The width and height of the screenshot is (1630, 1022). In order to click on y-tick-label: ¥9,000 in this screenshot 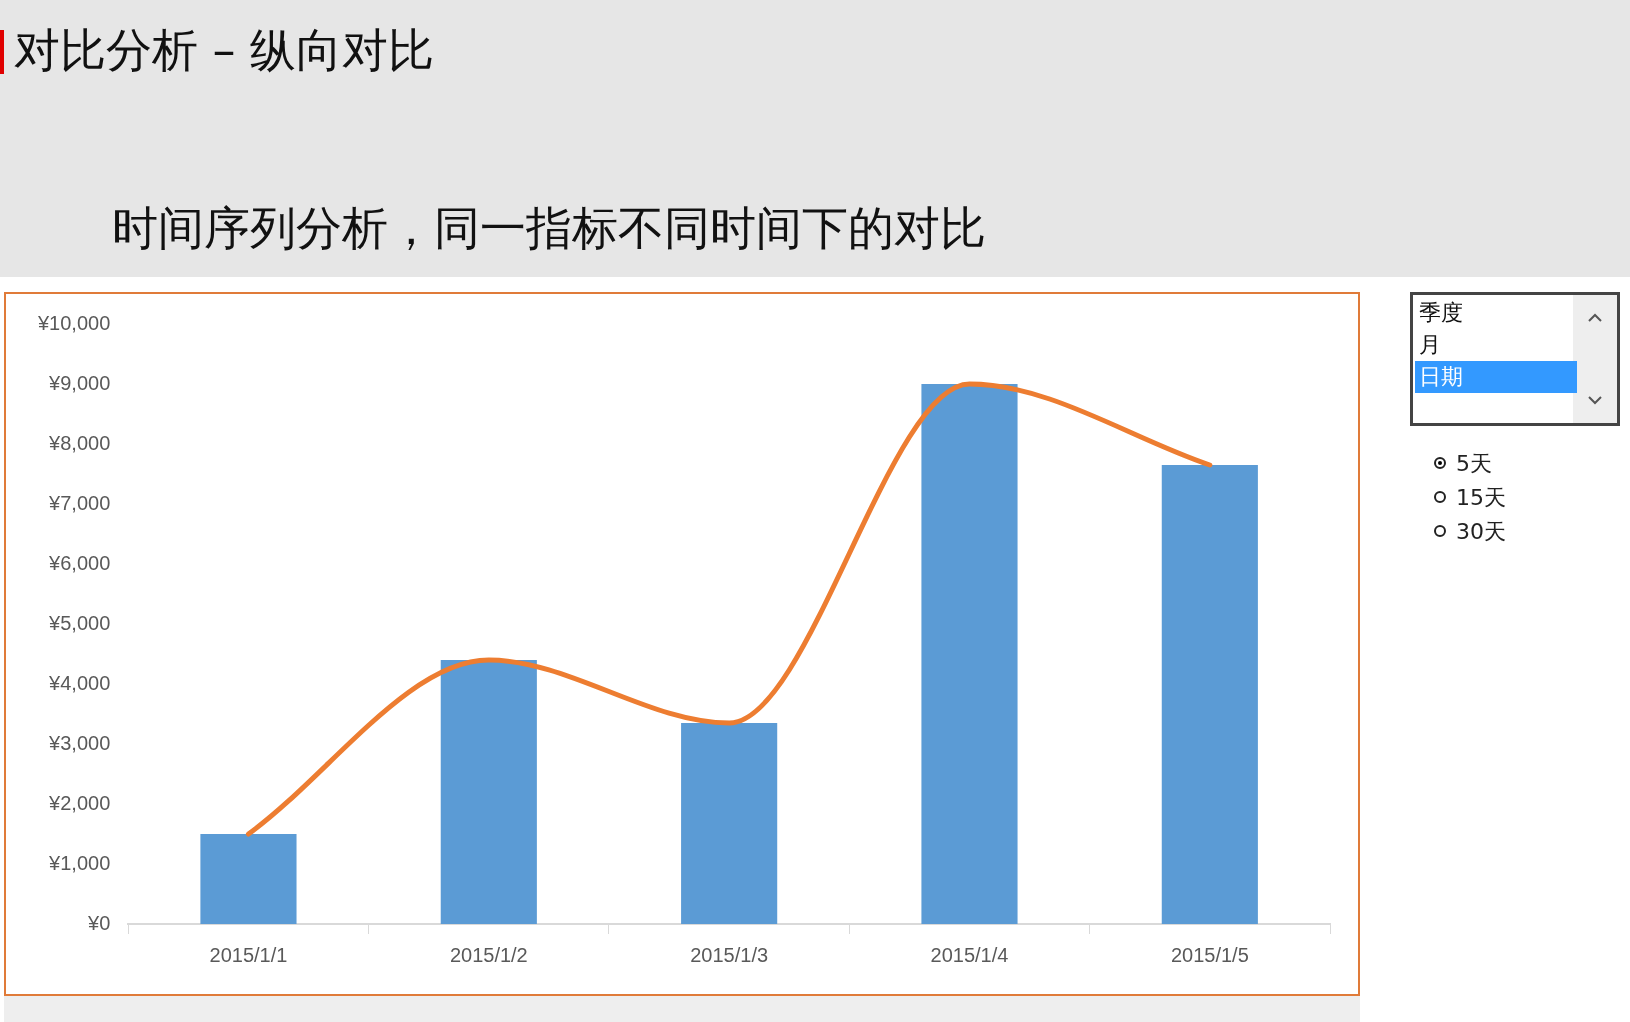, I will do `click(79, 382)`.